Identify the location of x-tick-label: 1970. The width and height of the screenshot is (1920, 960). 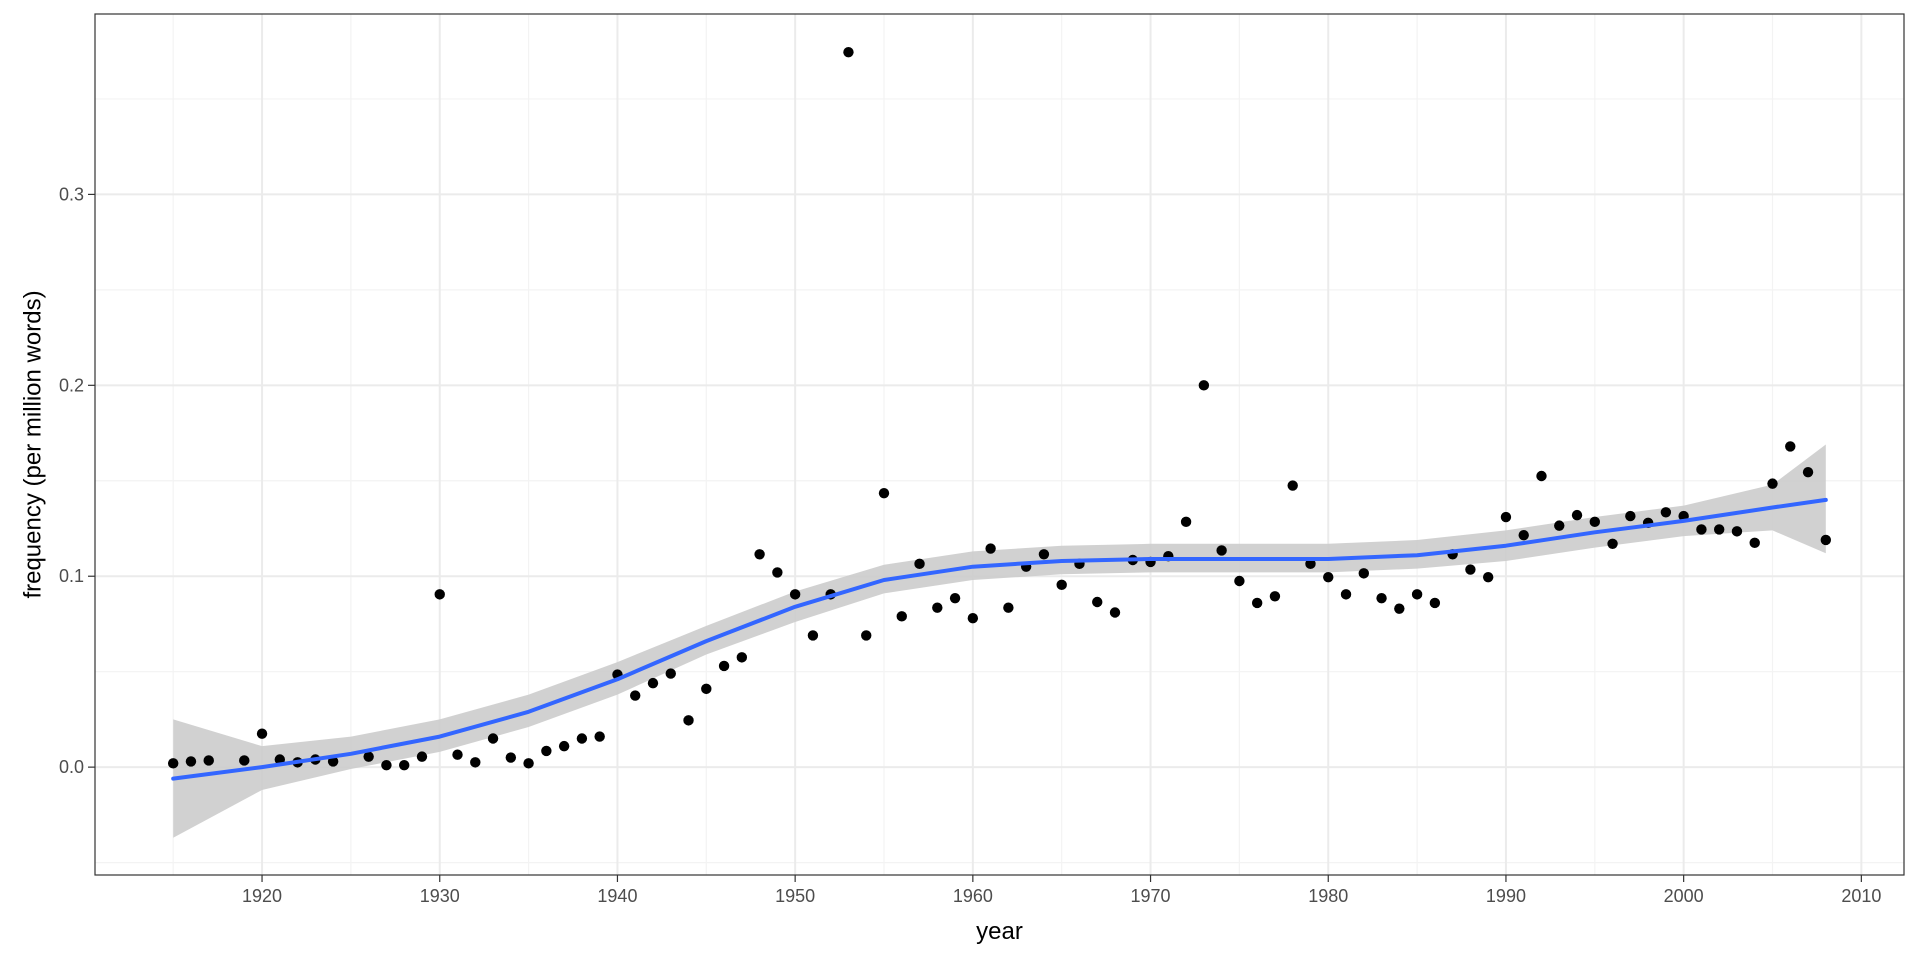
(1151, 896).